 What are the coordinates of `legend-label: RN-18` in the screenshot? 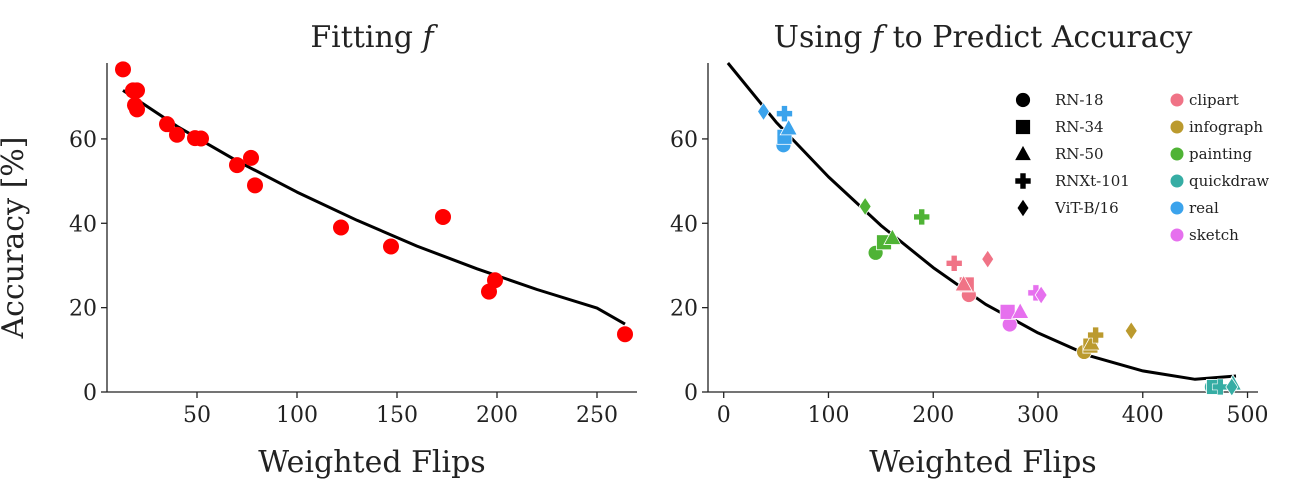 It's located at (1079, 100).